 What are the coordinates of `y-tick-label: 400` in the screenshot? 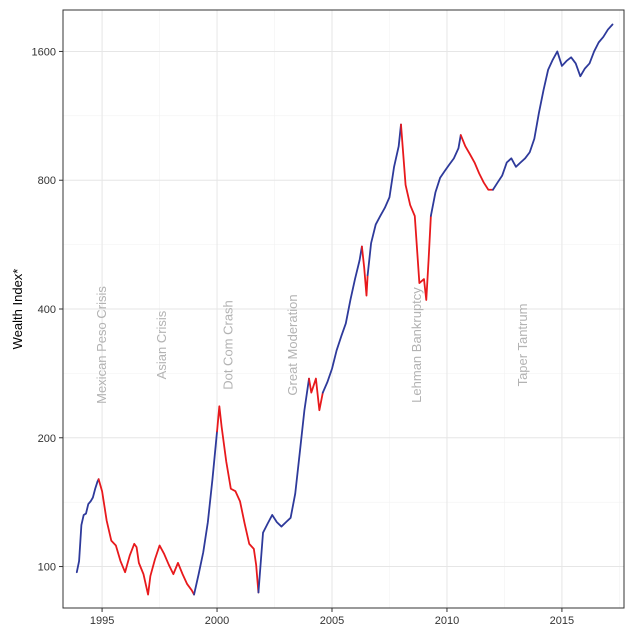 It's located at (47, 310).